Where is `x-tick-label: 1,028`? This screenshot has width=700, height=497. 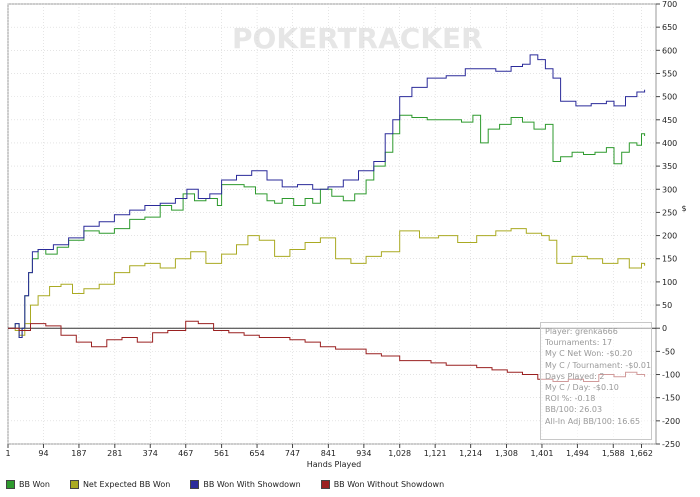
x-tick-label: 1,028 is located at coordinates (399, 453).